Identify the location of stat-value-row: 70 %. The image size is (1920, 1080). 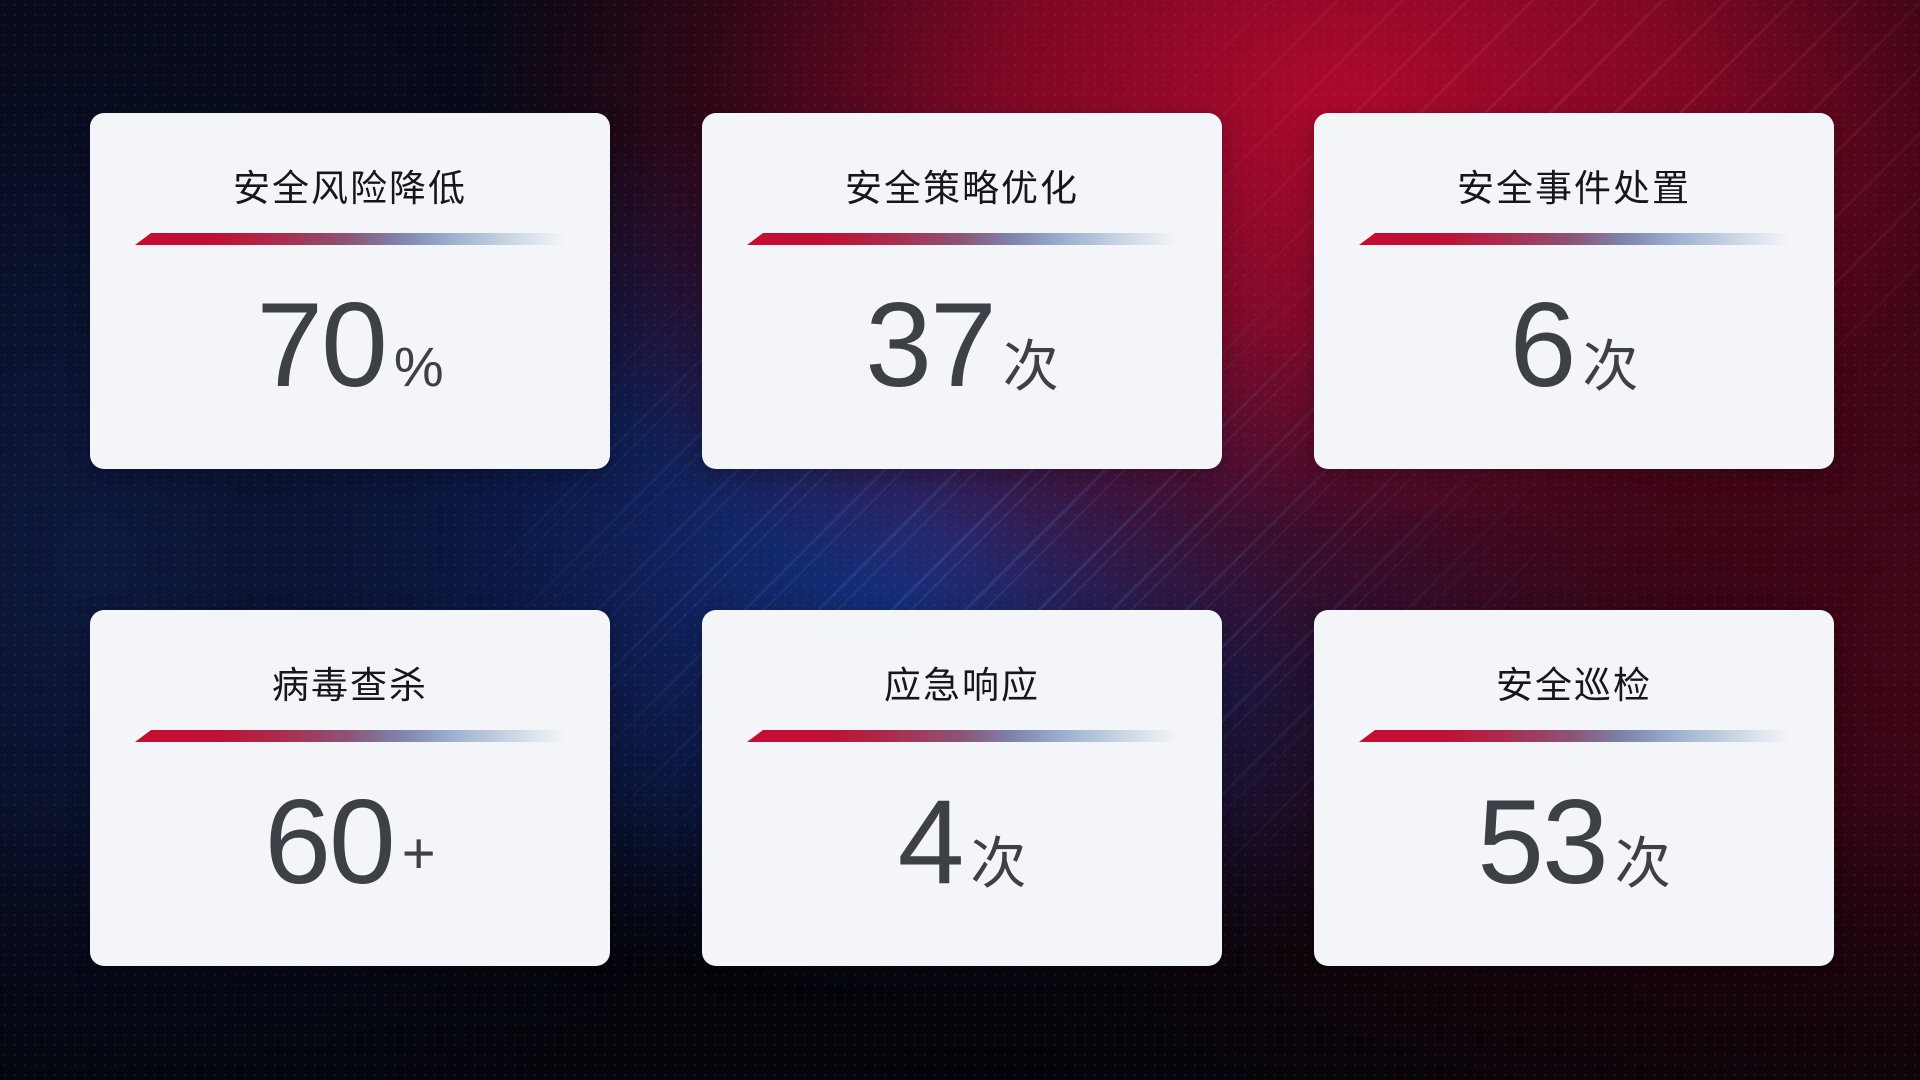
(349, 345).